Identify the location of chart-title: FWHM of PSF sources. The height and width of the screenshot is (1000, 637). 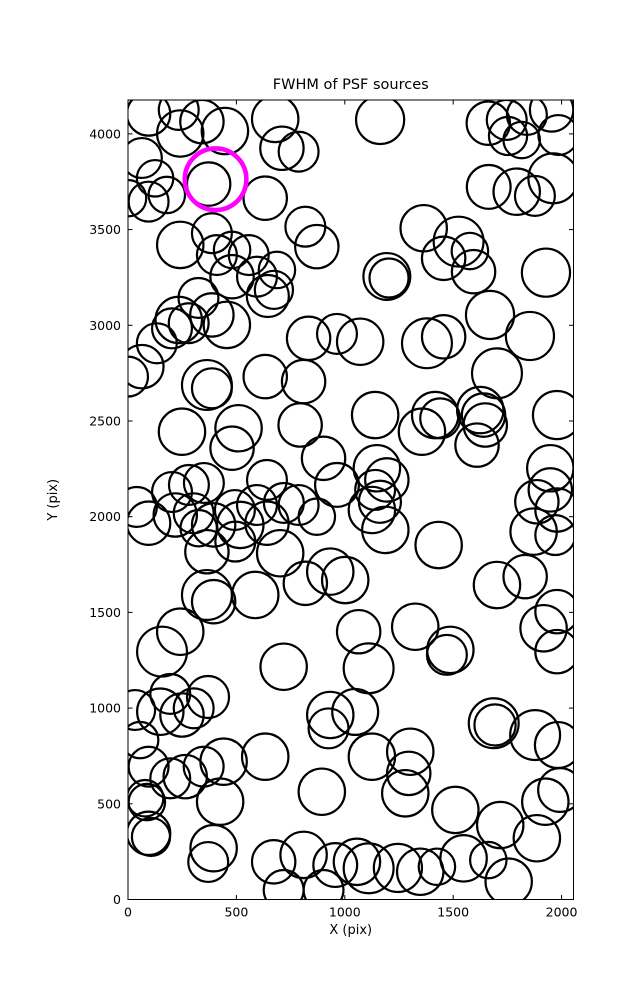
(351, 85).